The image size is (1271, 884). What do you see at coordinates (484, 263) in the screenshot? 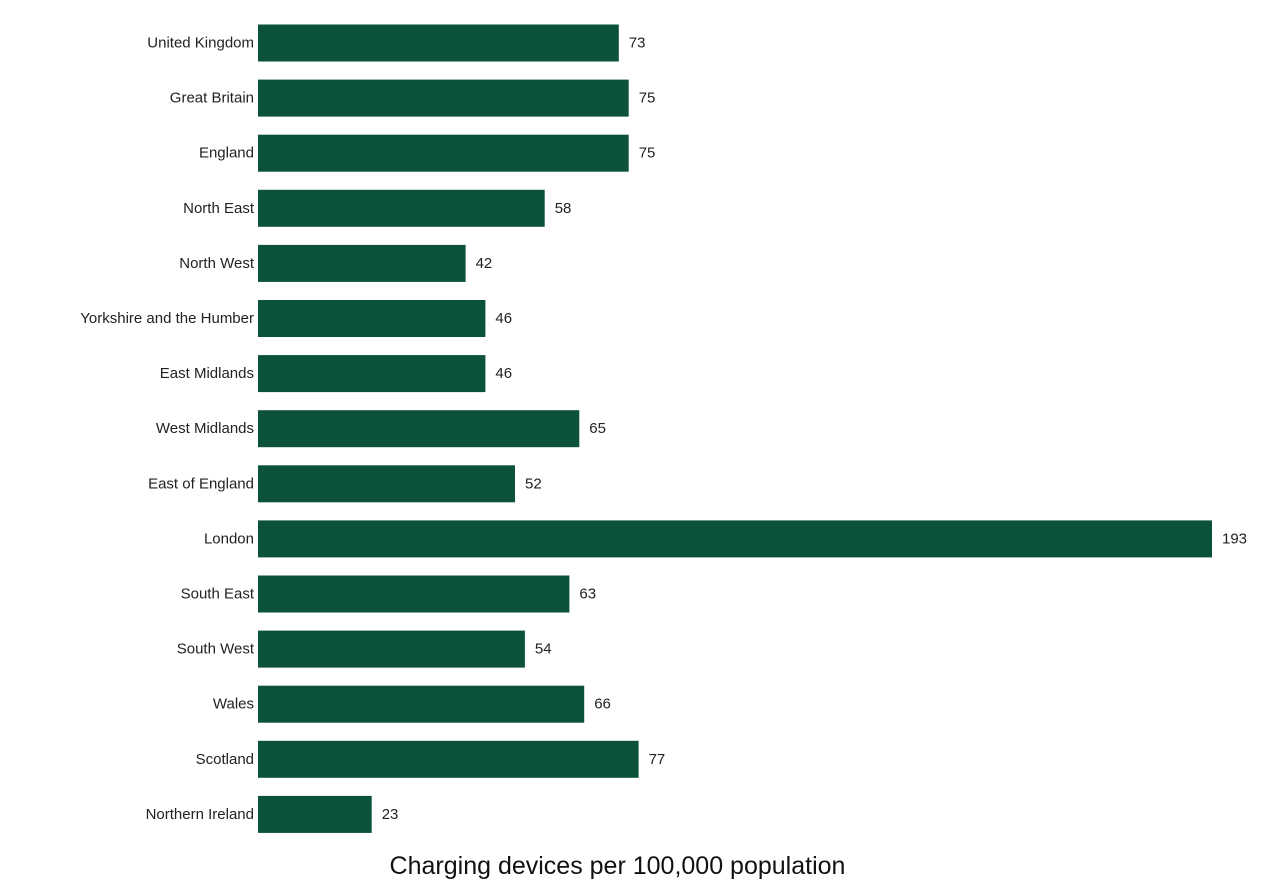
I see `value-label: 42` at bounding box center [484, 263].